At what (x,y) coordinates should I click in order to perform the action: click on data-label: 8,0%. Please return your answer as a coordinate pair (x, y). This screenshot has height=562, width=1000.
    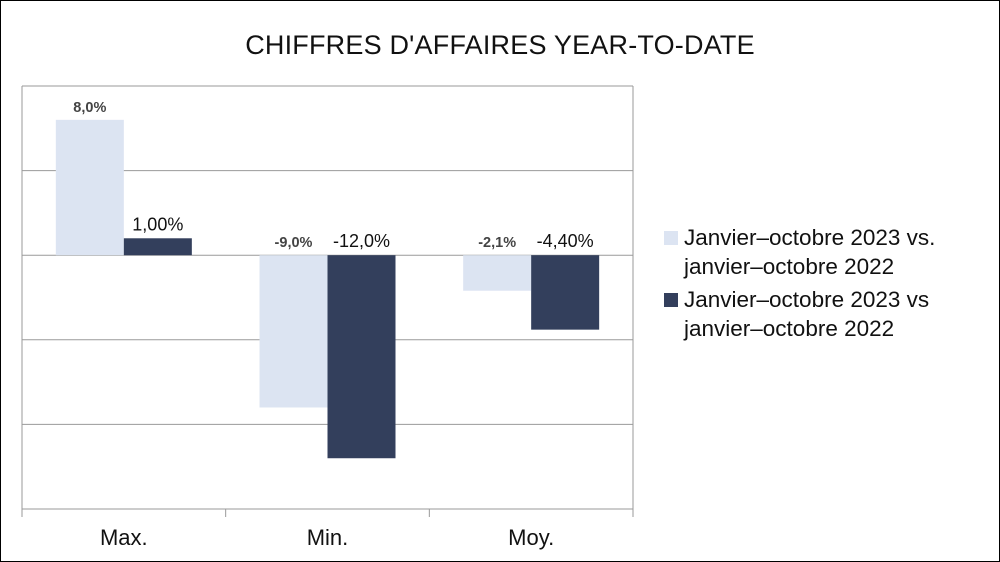
    Looking at the image, I should click on (89, 108).